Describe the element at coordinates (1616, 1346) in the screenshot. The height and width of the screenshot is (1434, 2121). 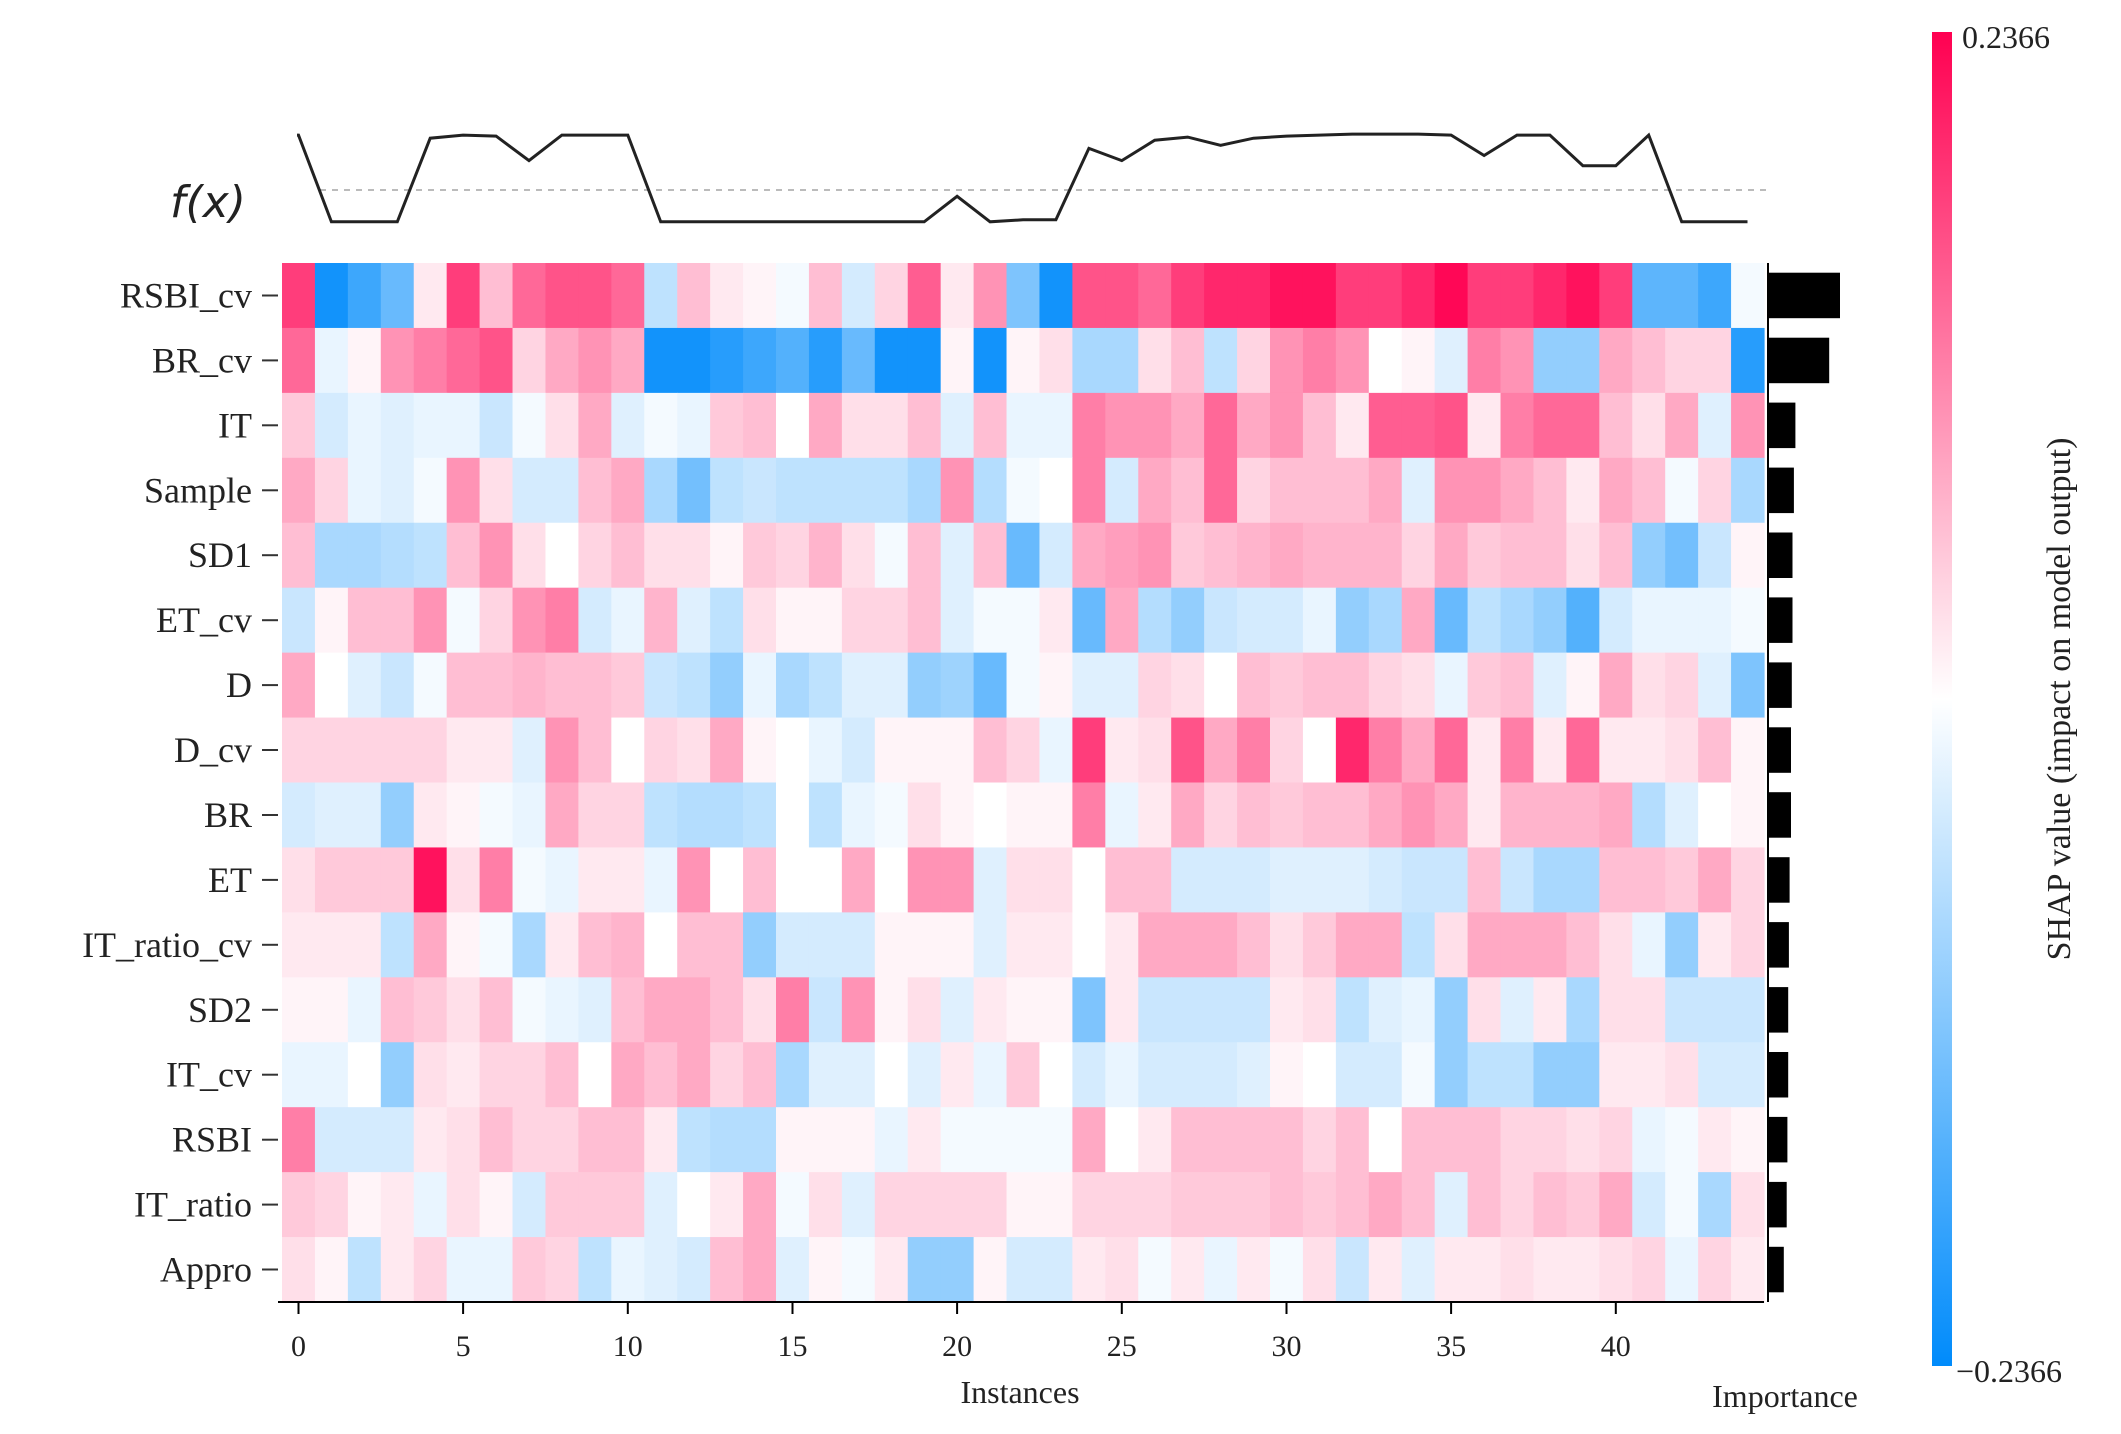
I see `x-tick-label: 40` at that location.